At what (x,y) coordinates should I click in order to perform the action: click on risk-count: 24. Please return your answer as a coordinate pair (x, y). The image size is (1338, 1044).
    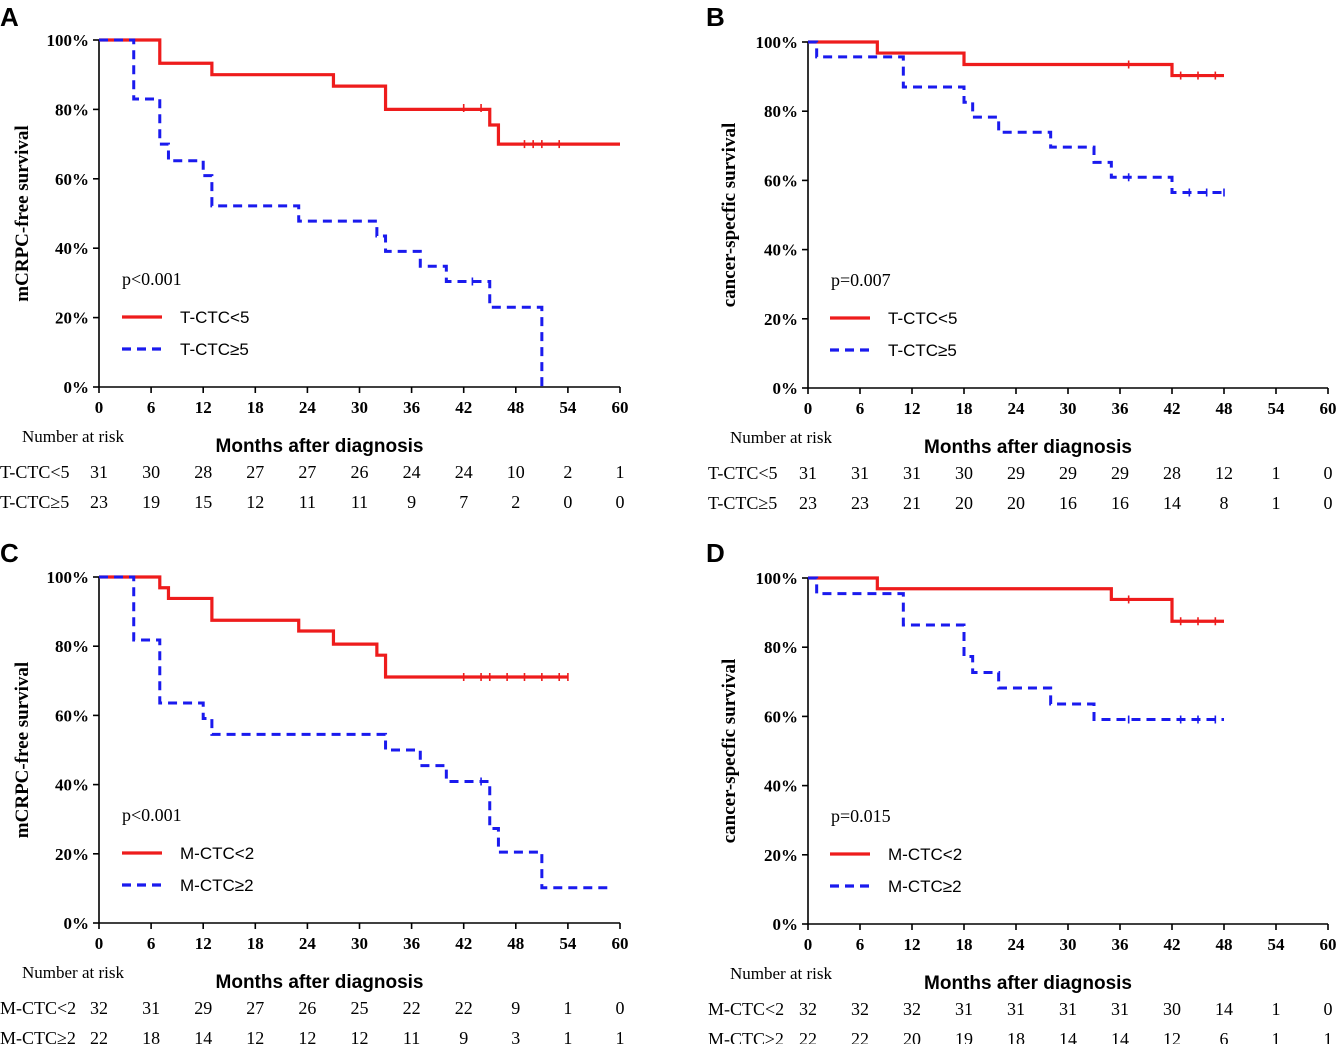
    Looking at the image, I should click on (464, 472).